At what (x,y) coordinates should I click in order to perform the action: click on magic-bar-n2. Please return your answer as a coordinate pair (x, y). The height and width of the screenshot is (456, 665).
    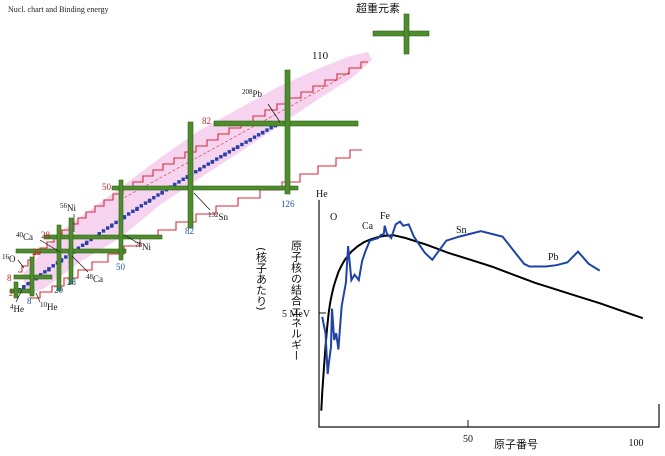
    Looking at the image, I should click on (16, 290).